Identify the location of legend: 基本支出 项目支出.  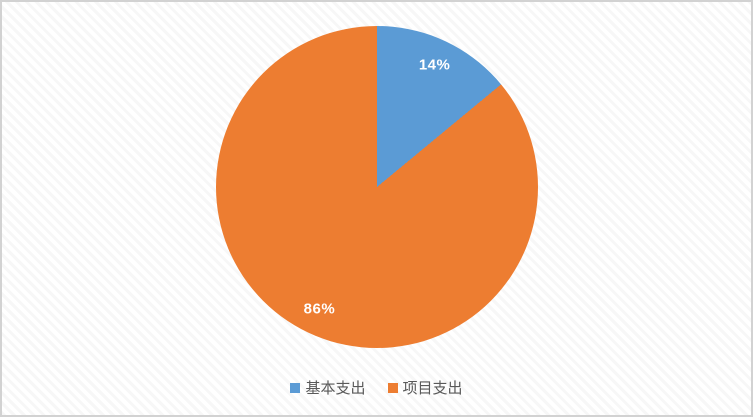
(376, 387).